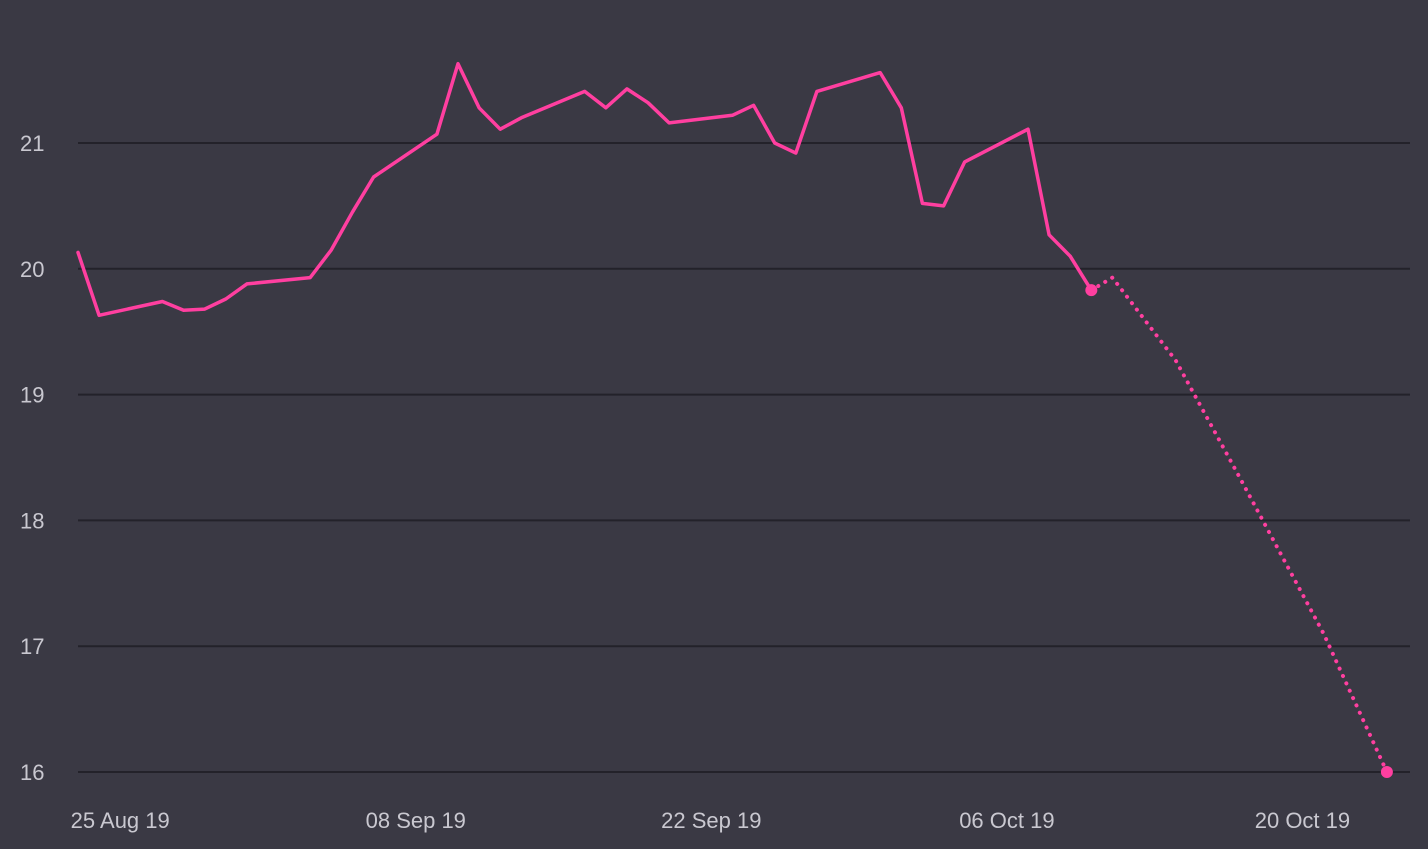 The image size is (1428, 849). I want to click on y-tick-label: 18, so click(32, 520).